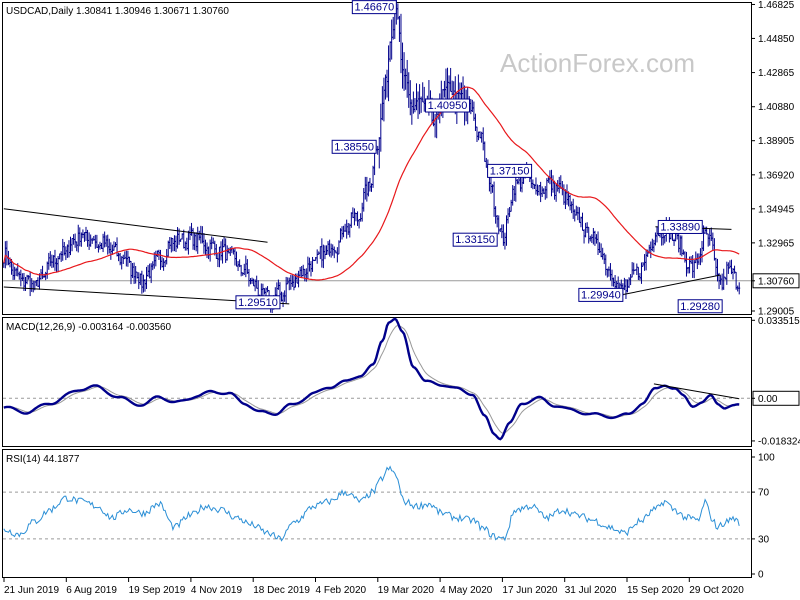 This screenshot has height=600, width=800. I want to click on price-annotation-label: 1.46670, so click(374, 8).